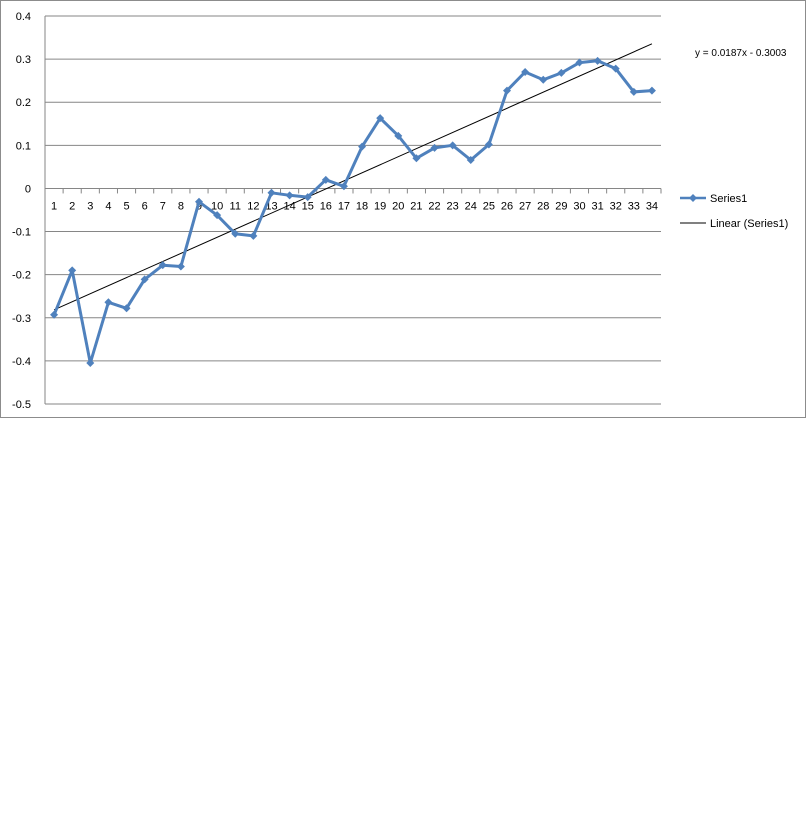 The height and width of the screenshot is (828, 808). Describe the element at coordinates (416, 206) in the screenshot. I see `x-tick-label: 21` at that location.